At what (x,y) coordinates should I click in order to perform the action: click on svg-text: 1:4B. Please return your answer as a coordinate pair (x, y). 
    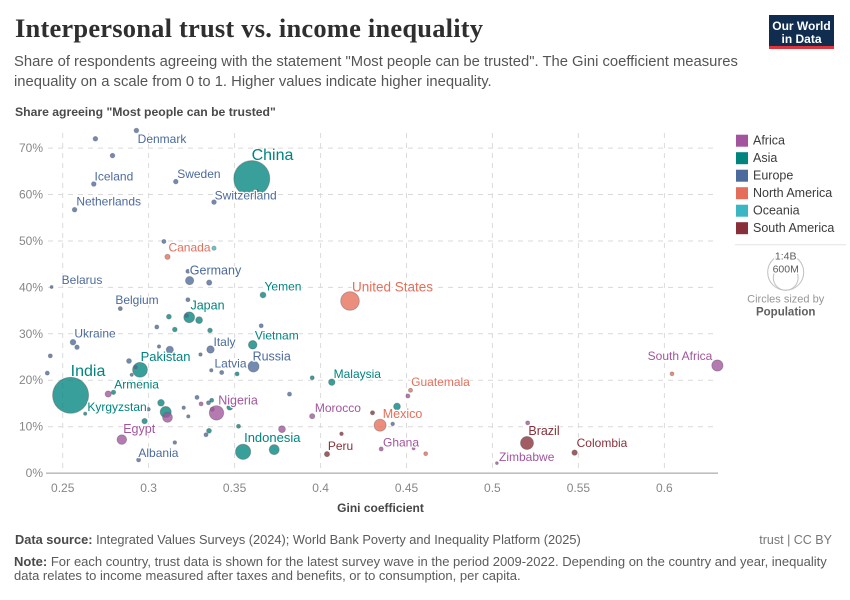
    Looking at the image, I should click on (786, 257).